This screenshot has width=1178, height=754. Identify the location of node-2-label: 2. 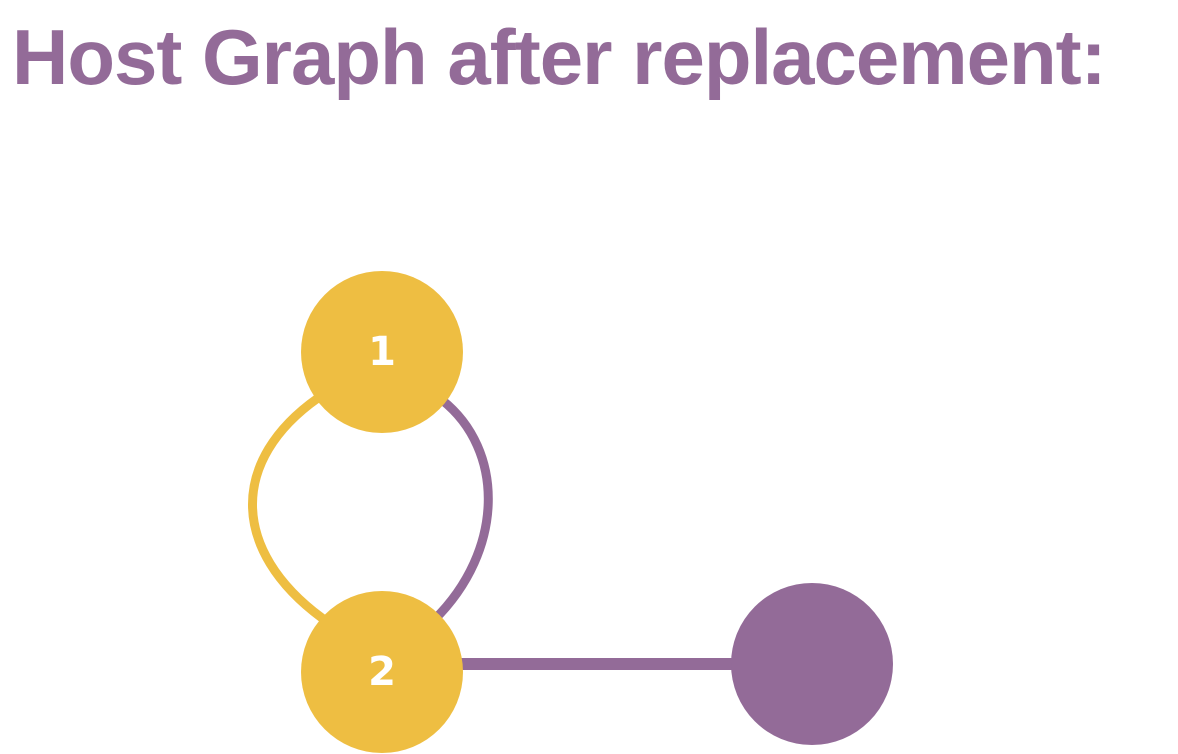
(382, 672).